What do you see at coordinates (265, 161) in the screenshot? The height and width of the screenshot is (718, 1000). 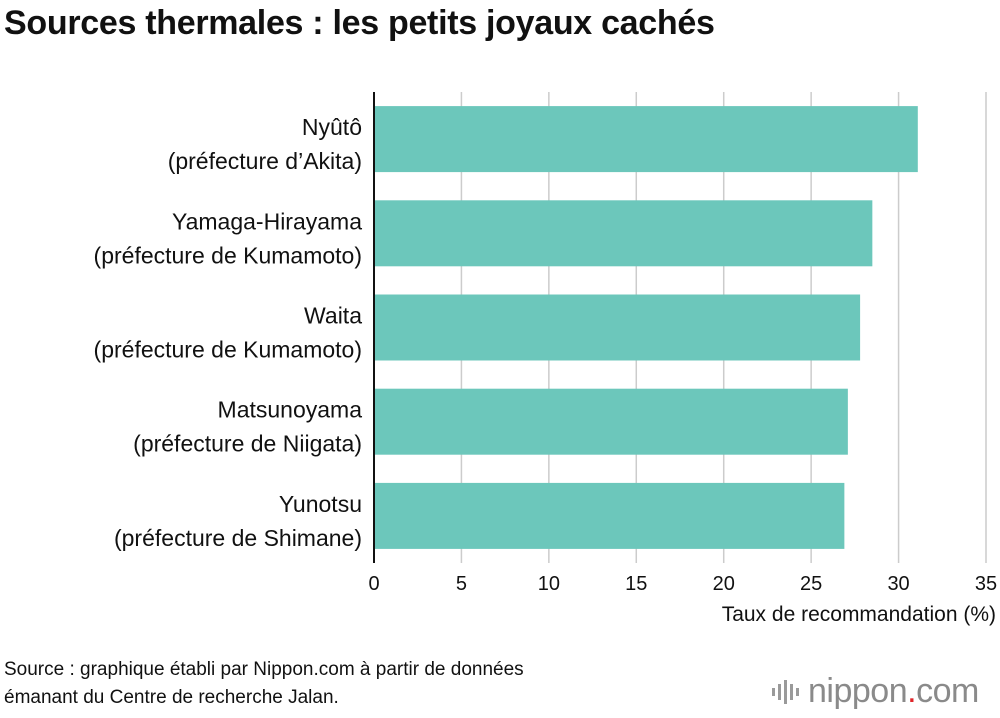 I see `category-prefecture: (préfecture d’Akita)` at bounding box center [265, 161].